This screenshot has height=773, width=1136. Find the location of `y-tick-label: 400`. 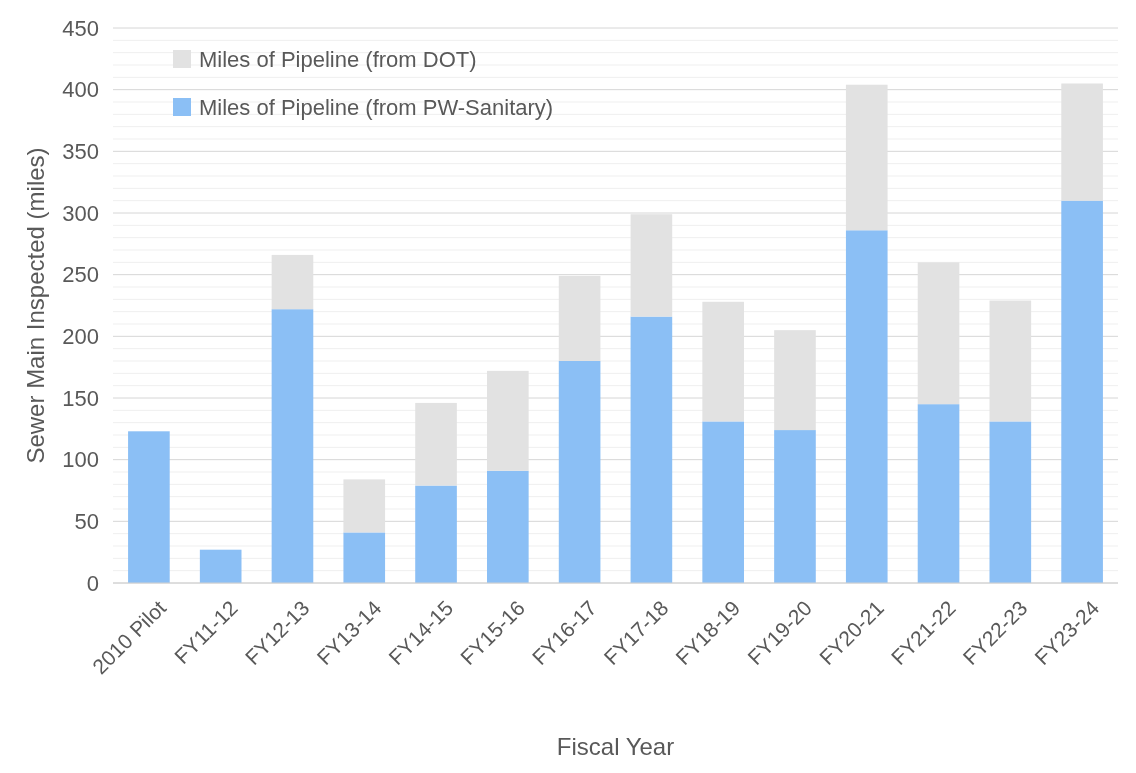

y-tick-label: 400 is located at coordinates (80, 90).